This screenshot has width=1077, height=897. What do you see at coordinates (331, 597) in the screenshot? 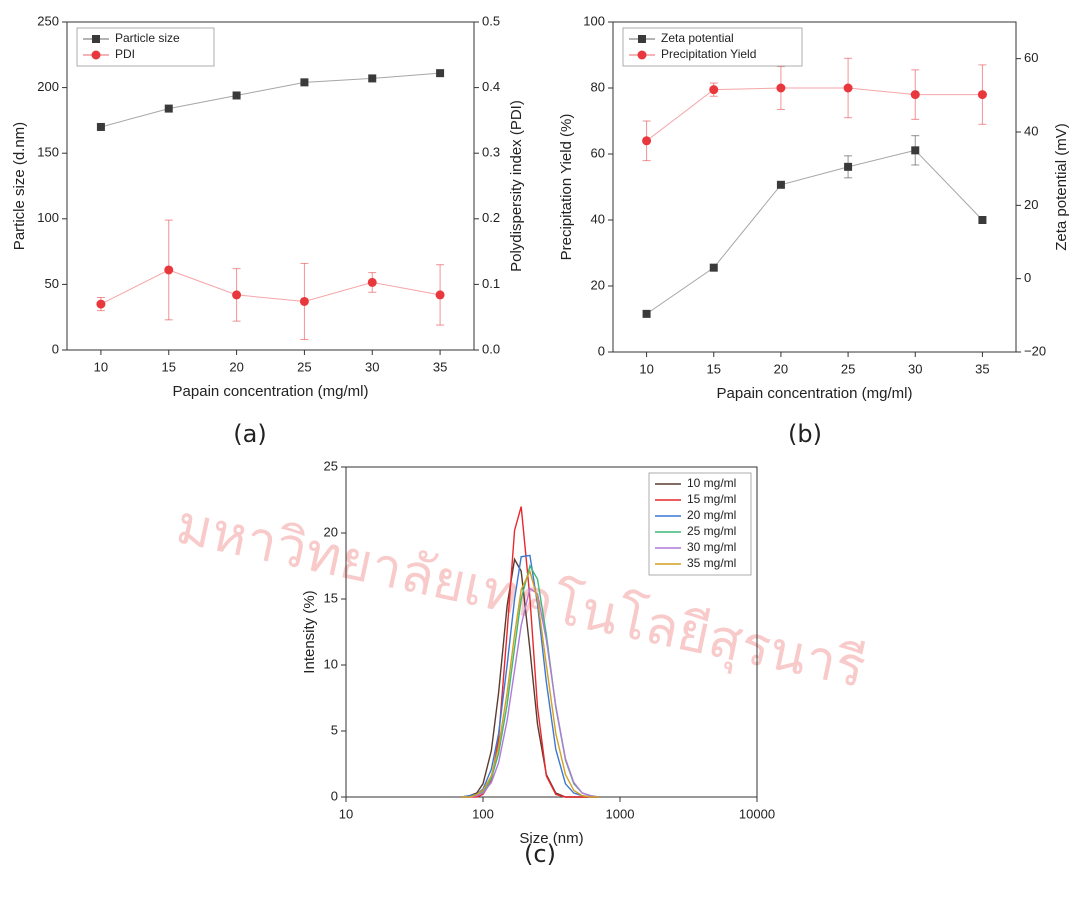
I see `y-tick-label: 15` at bounding box center [331, 597].